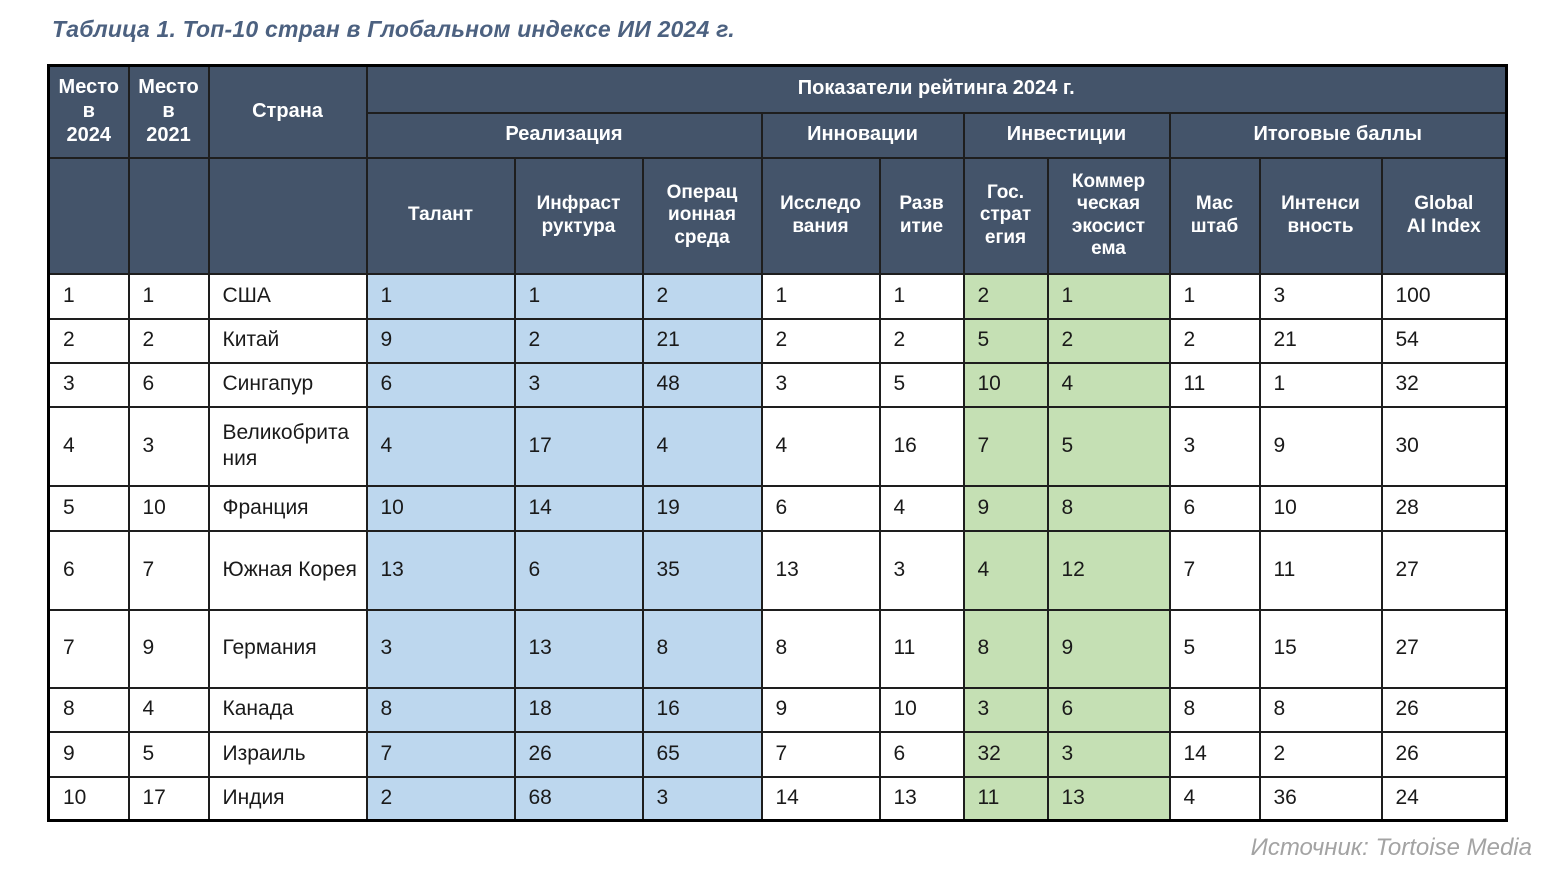  What do you see at coordinates (168, 648) in the screenshot?
I see `rank-2021-cell: 9` at bounding box center [168, 648].